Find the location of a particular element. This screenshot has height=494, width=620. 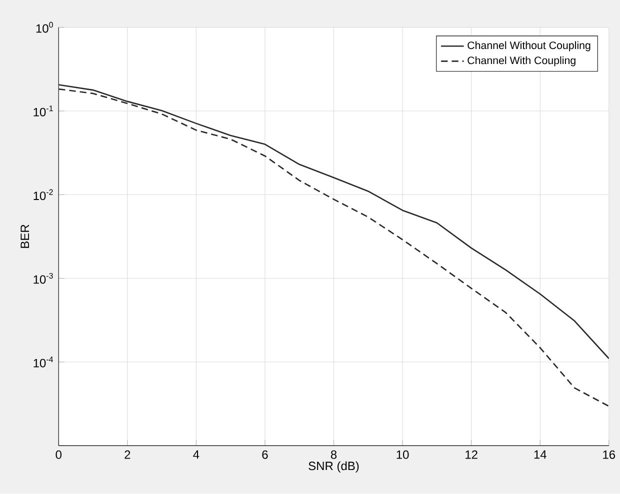

y-tick-label: 10$^{-1}$ is located at coordinates (43, 111).